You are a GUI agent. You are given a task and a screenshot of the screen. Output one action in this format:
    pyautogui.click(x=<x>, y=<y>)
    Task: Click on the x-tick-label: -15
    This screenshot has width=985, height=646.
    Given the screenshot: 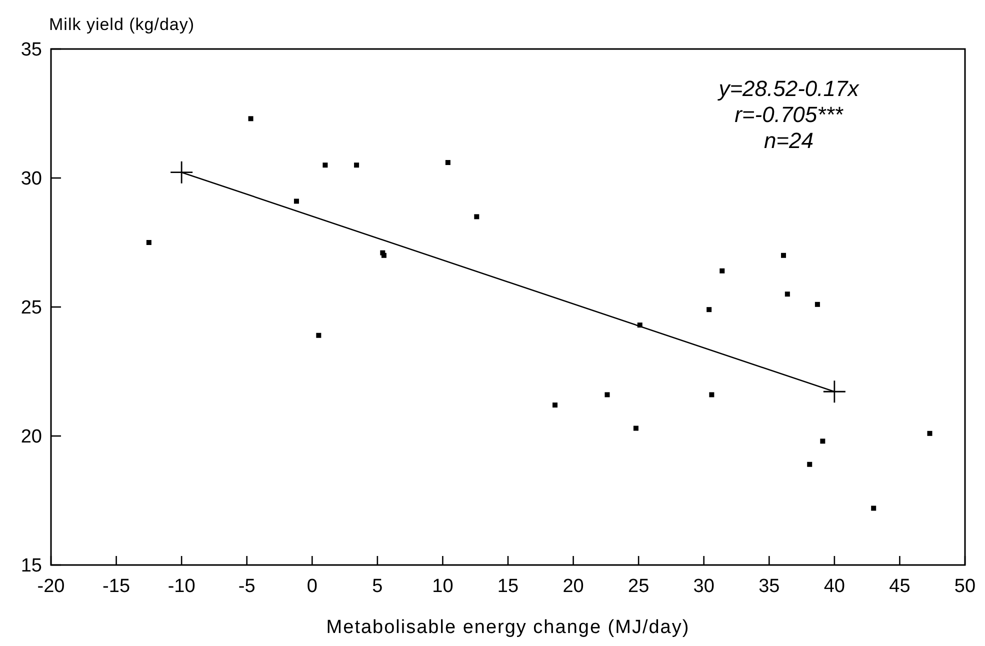 What is the action you would take?
    pyautogui.click(x=116, y=586)
    